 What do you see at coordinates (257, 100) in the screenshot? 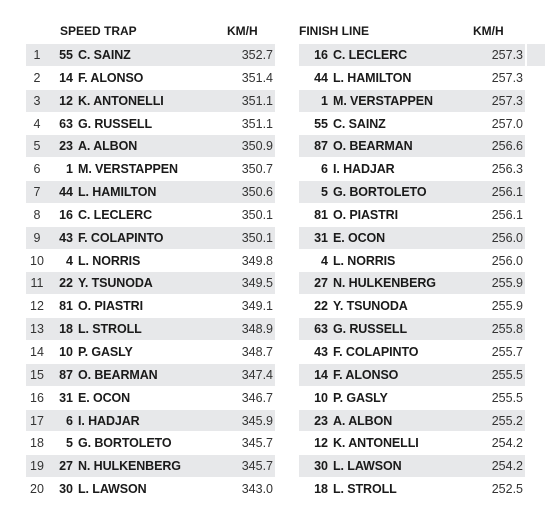
I see `speed-value: 351.1` at bounding box center [257, 100].